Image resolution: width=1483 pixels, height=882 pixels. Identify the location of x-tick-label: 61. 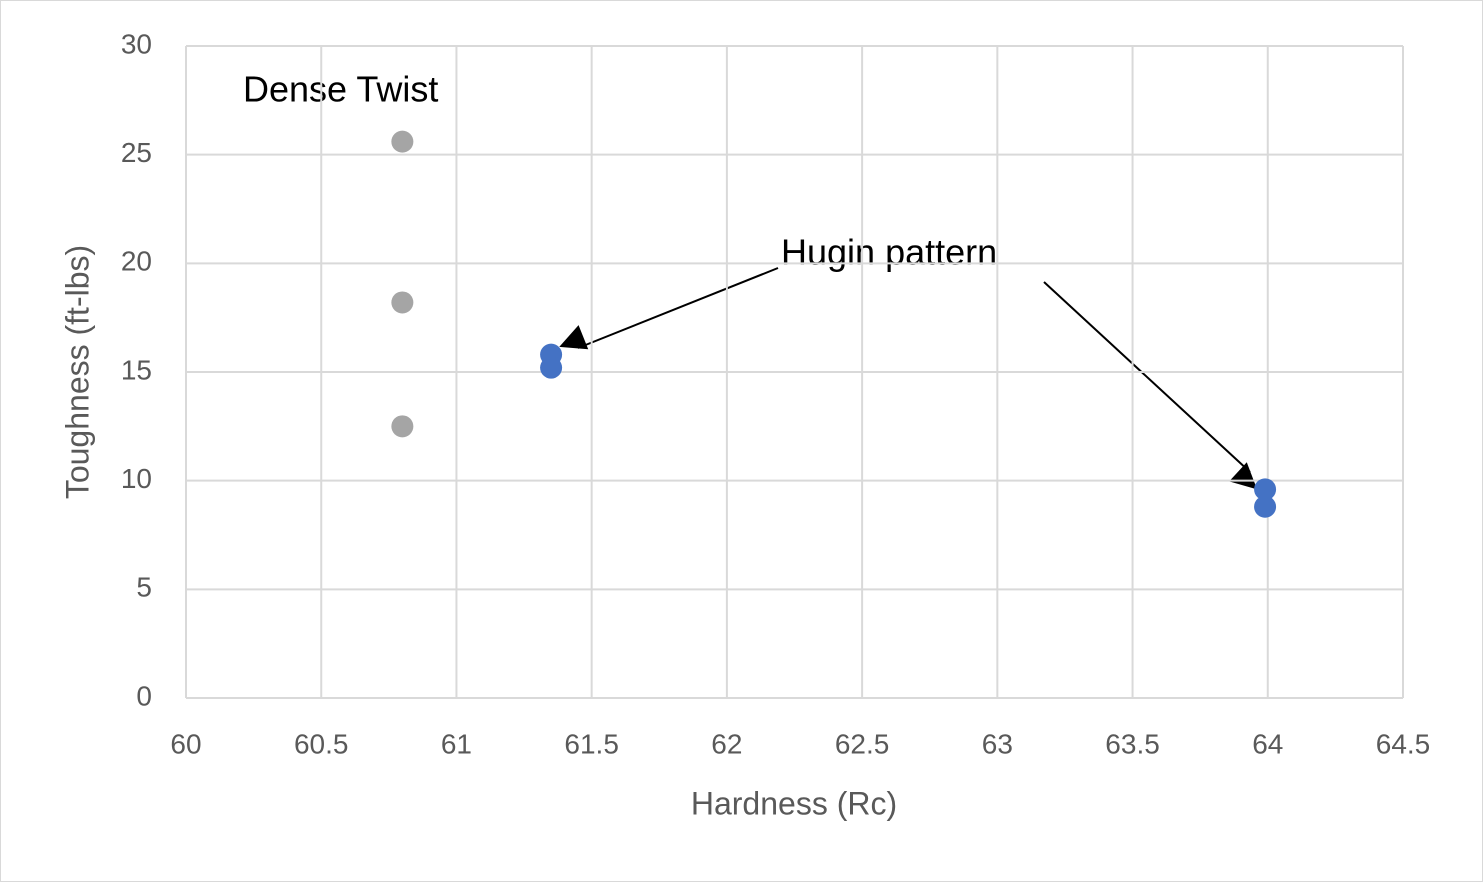
(456, 743).